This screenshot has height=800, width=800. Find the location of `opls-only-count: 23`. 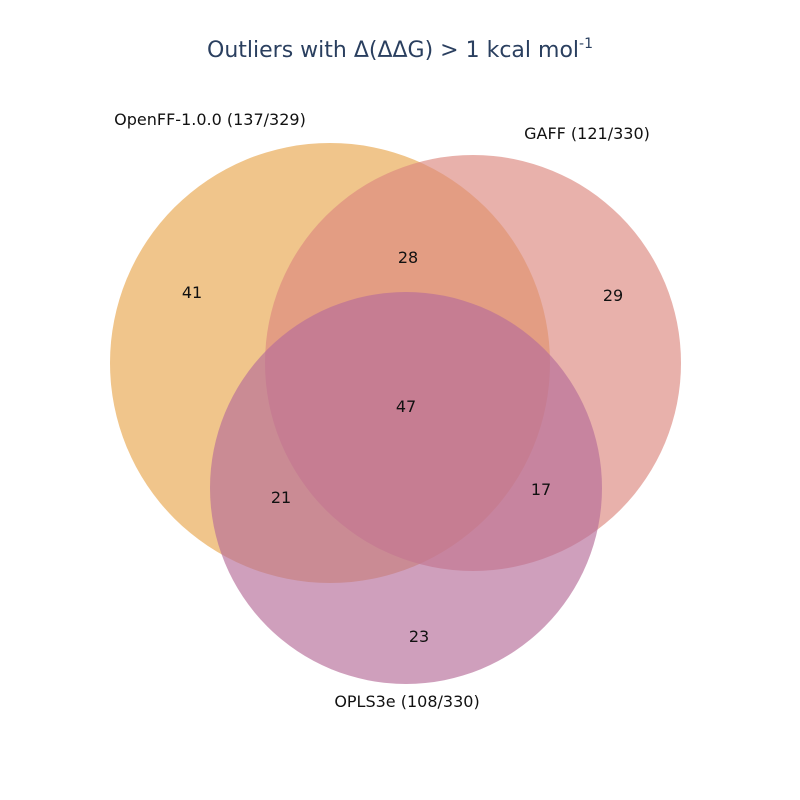

opls-only-count: 23 is located at coordinates (419, 636).